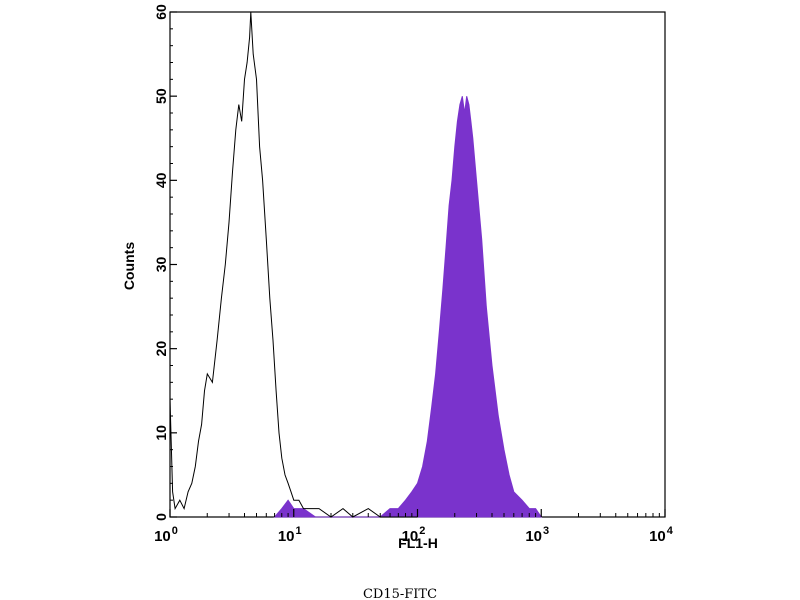 The width and height of the screenshot is (800, 600). Describe the element at coordinates (537, 535) in the screenshot. I see `x-tick-label: 10³` at that location.